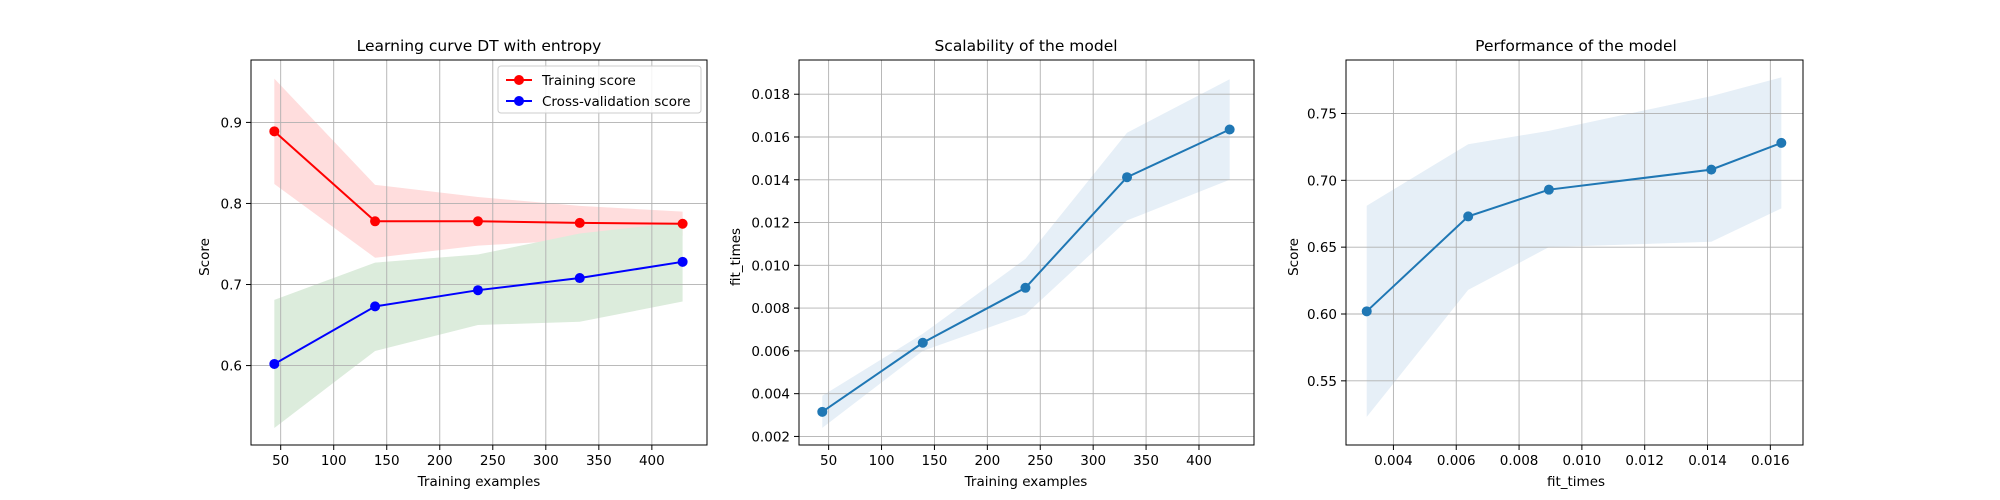  Describe the element at coordinates (770, 224) in the screenshot. I see `y-tick-label: 0.012` at that location.